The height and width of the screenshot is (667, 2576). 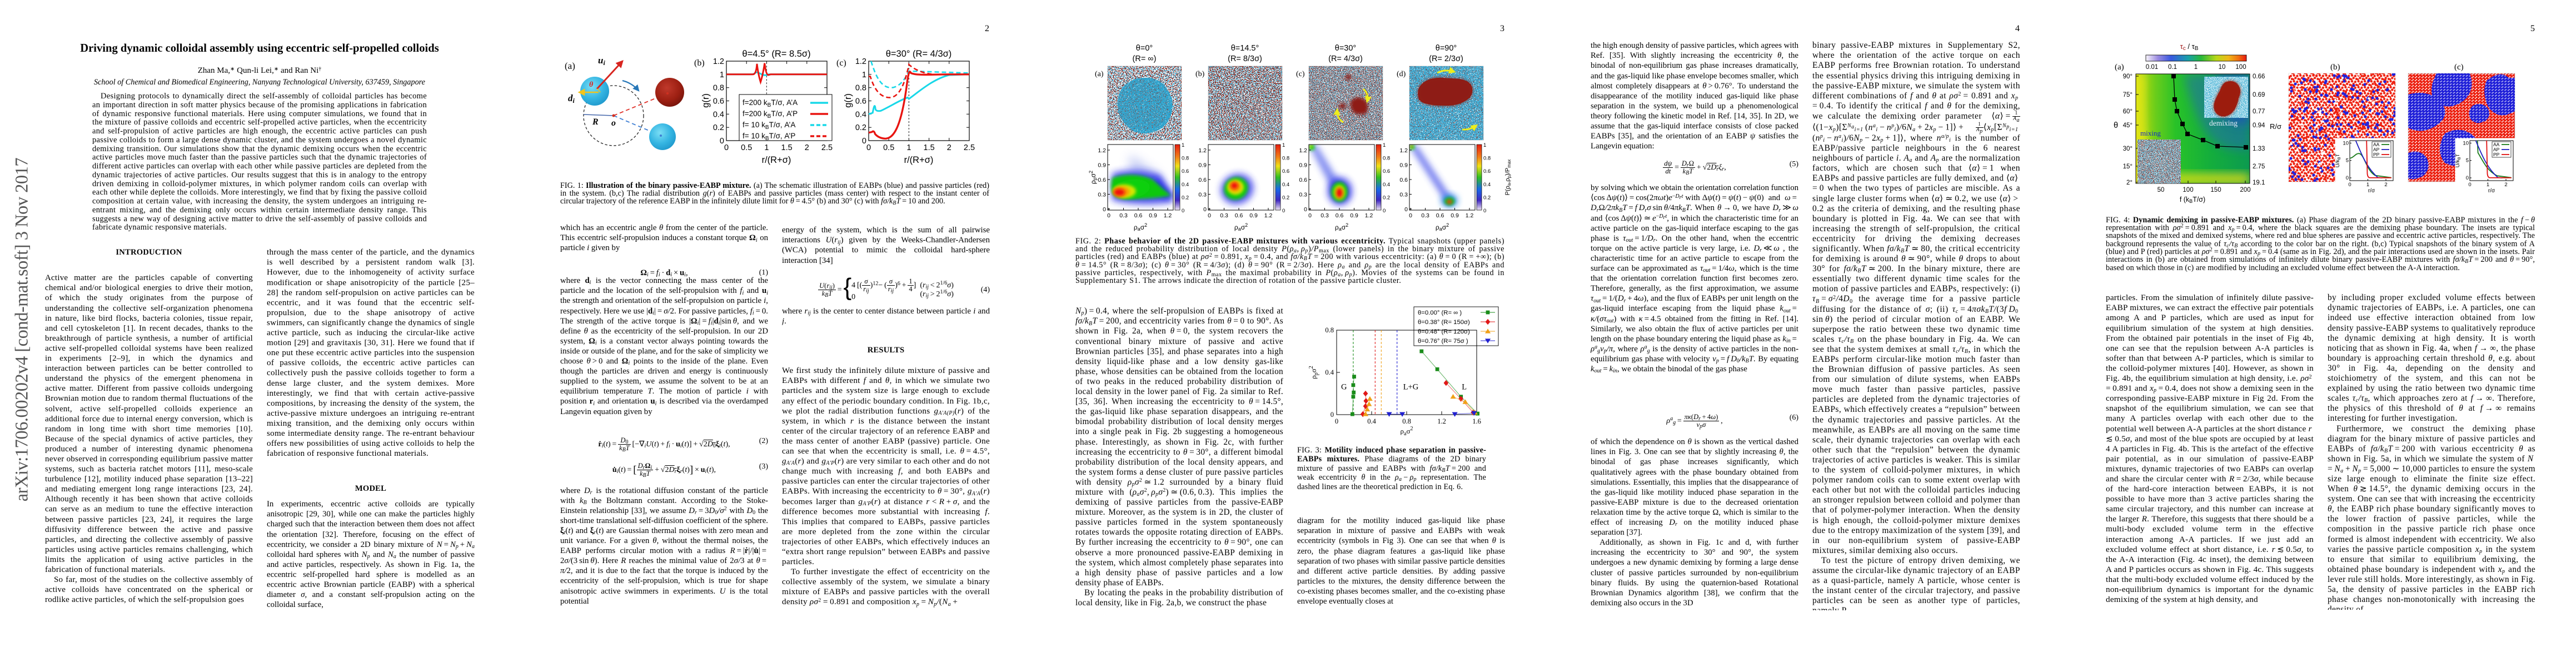 I want to click on svg-text: 50, so click(x=2161, y=190).